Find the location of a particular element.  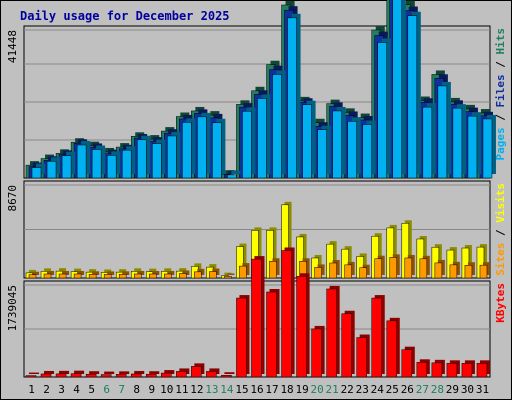

x-tick-label-24: 24 is located at coordinates (378, 389).